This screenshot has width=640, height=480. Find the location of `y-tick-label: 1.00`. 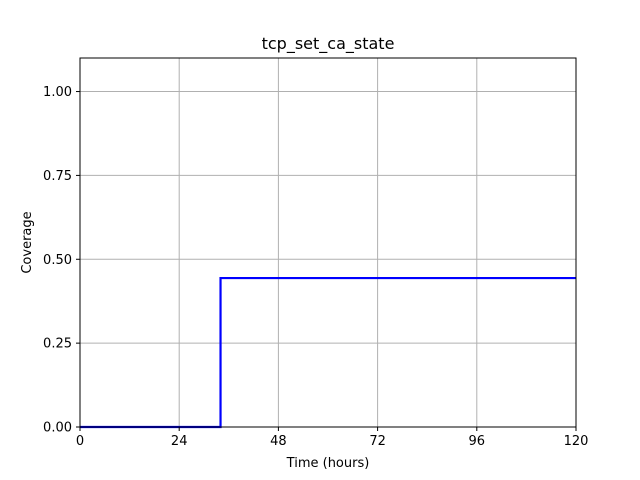

y-tick-label: 1.00 is located at coordinates (57, 92).